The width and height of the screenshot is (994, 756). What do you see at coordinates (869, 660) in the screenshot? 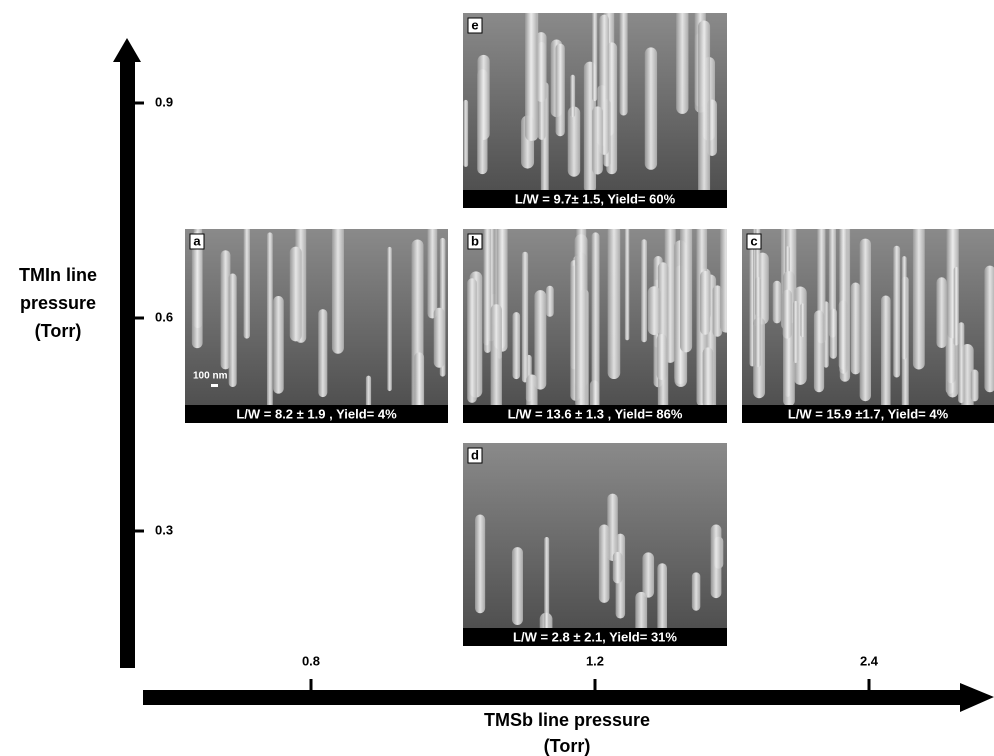
I see `x-tick-label: 2.4` at bounding box center [869, 660].